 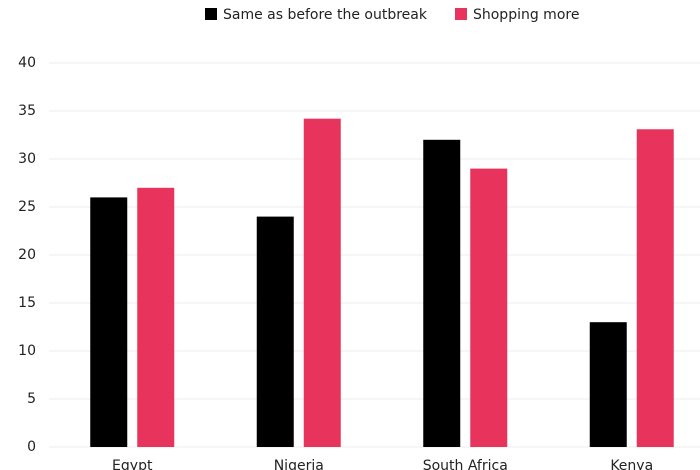 I want to click on y-tick-label: 5, so click(x=31, y=399).